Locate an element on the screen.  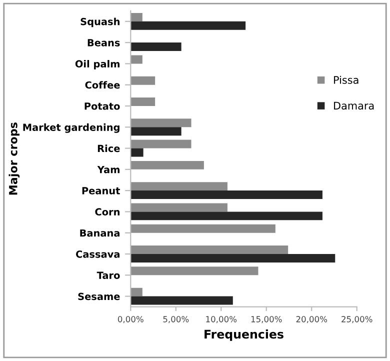
legend-label: Damara is located at coordinates (354, 106).